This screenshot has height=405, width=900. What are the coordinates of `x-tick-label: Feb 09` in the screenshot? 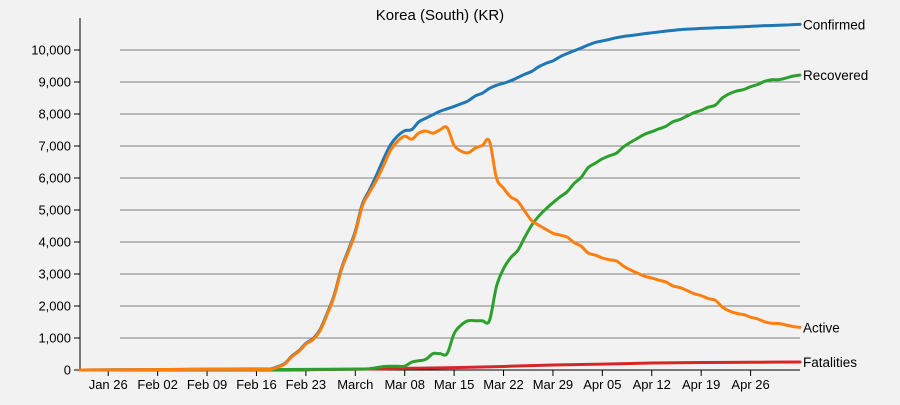 It's located at (207, 384).